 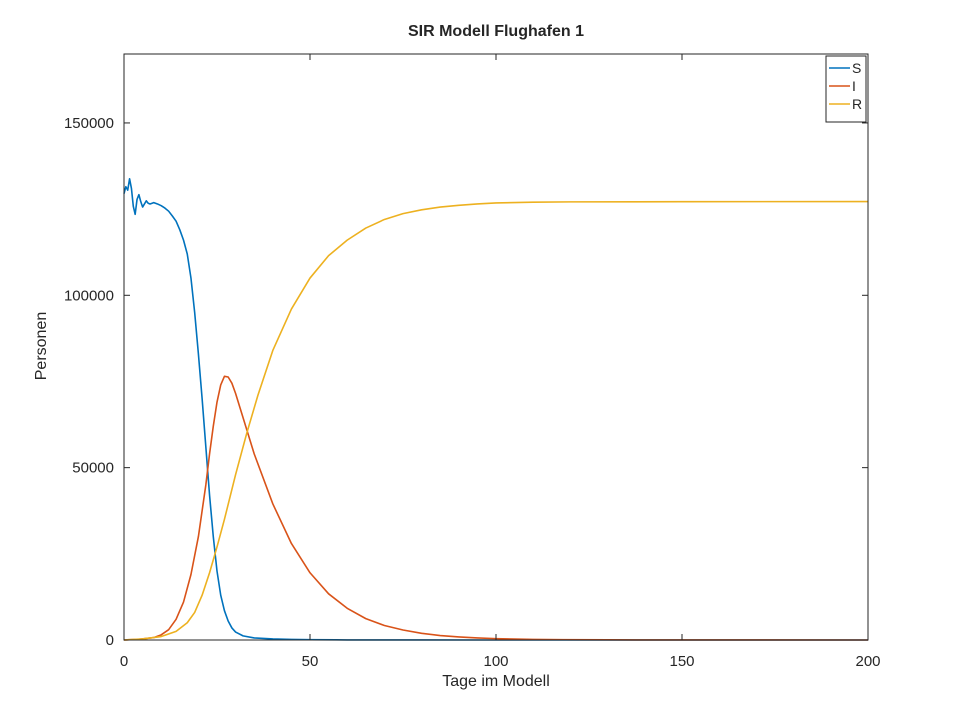 I want to click on x-tick-label: 150, so click(x=681, y=661).